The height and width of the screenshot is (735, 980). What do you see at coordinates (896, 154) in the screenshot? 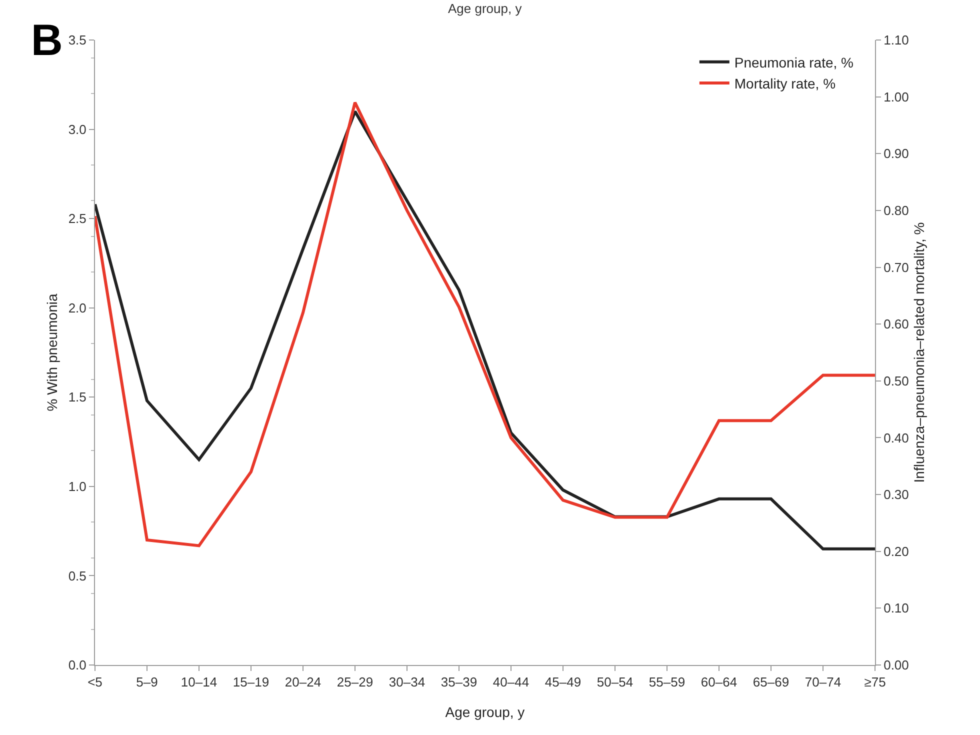
I see `y2-tick-label: 0.90` at bounding box center [896, 154].